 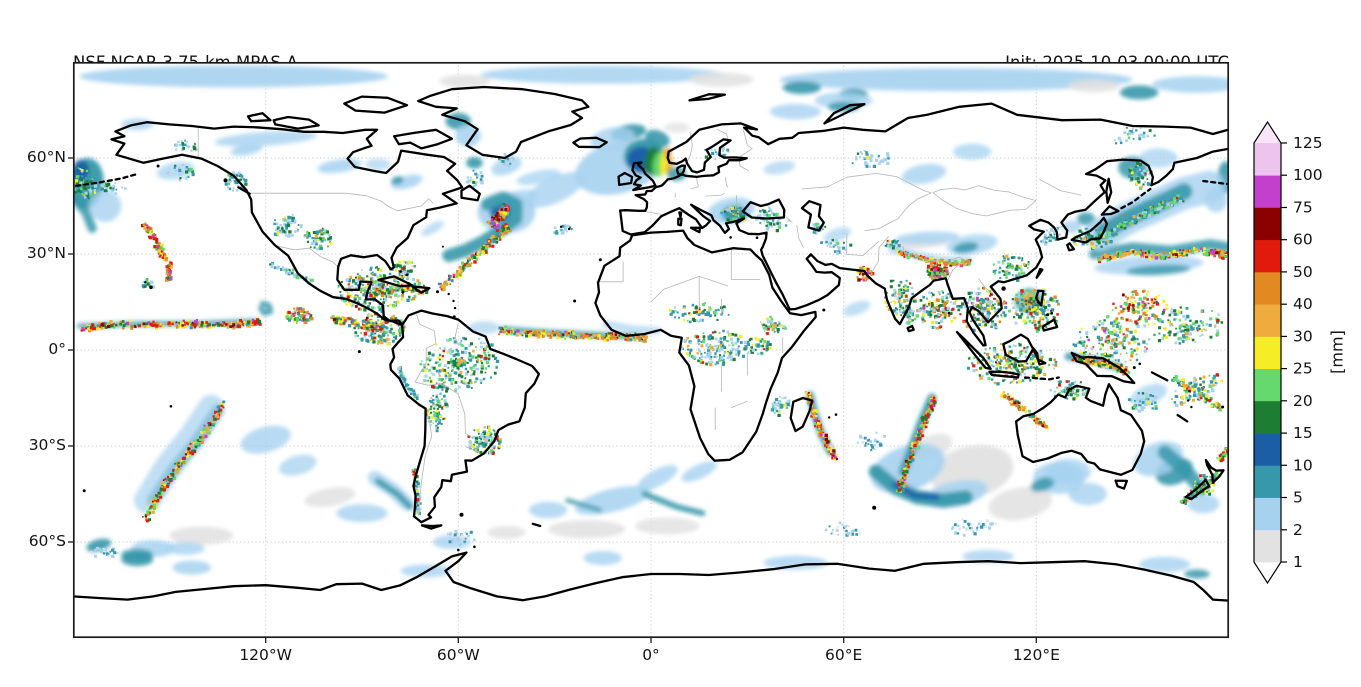 What do you see at coordinates (1303, 272) in the screenshot?
I see `colorbar-tick-label: 50` at bounding box center [1303, 272].